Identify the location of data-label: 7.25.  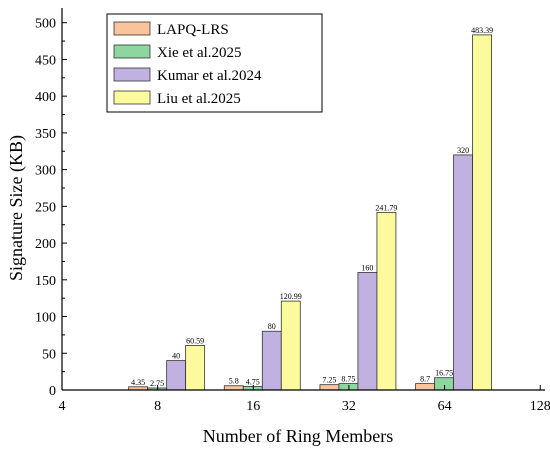
(329, 380).